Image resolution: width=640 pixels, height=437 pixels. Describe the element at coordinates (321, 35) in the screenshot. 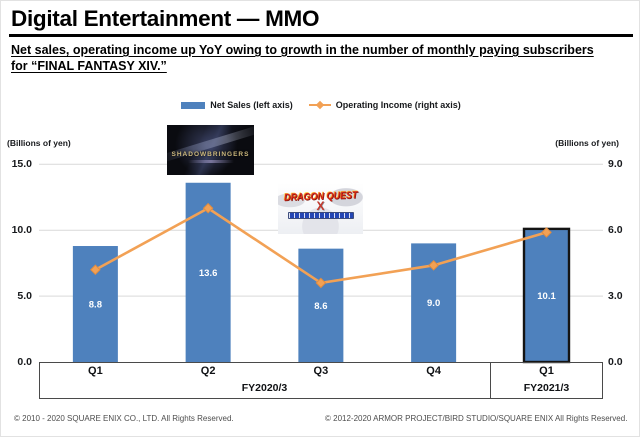

I see `title-rule` at that location.